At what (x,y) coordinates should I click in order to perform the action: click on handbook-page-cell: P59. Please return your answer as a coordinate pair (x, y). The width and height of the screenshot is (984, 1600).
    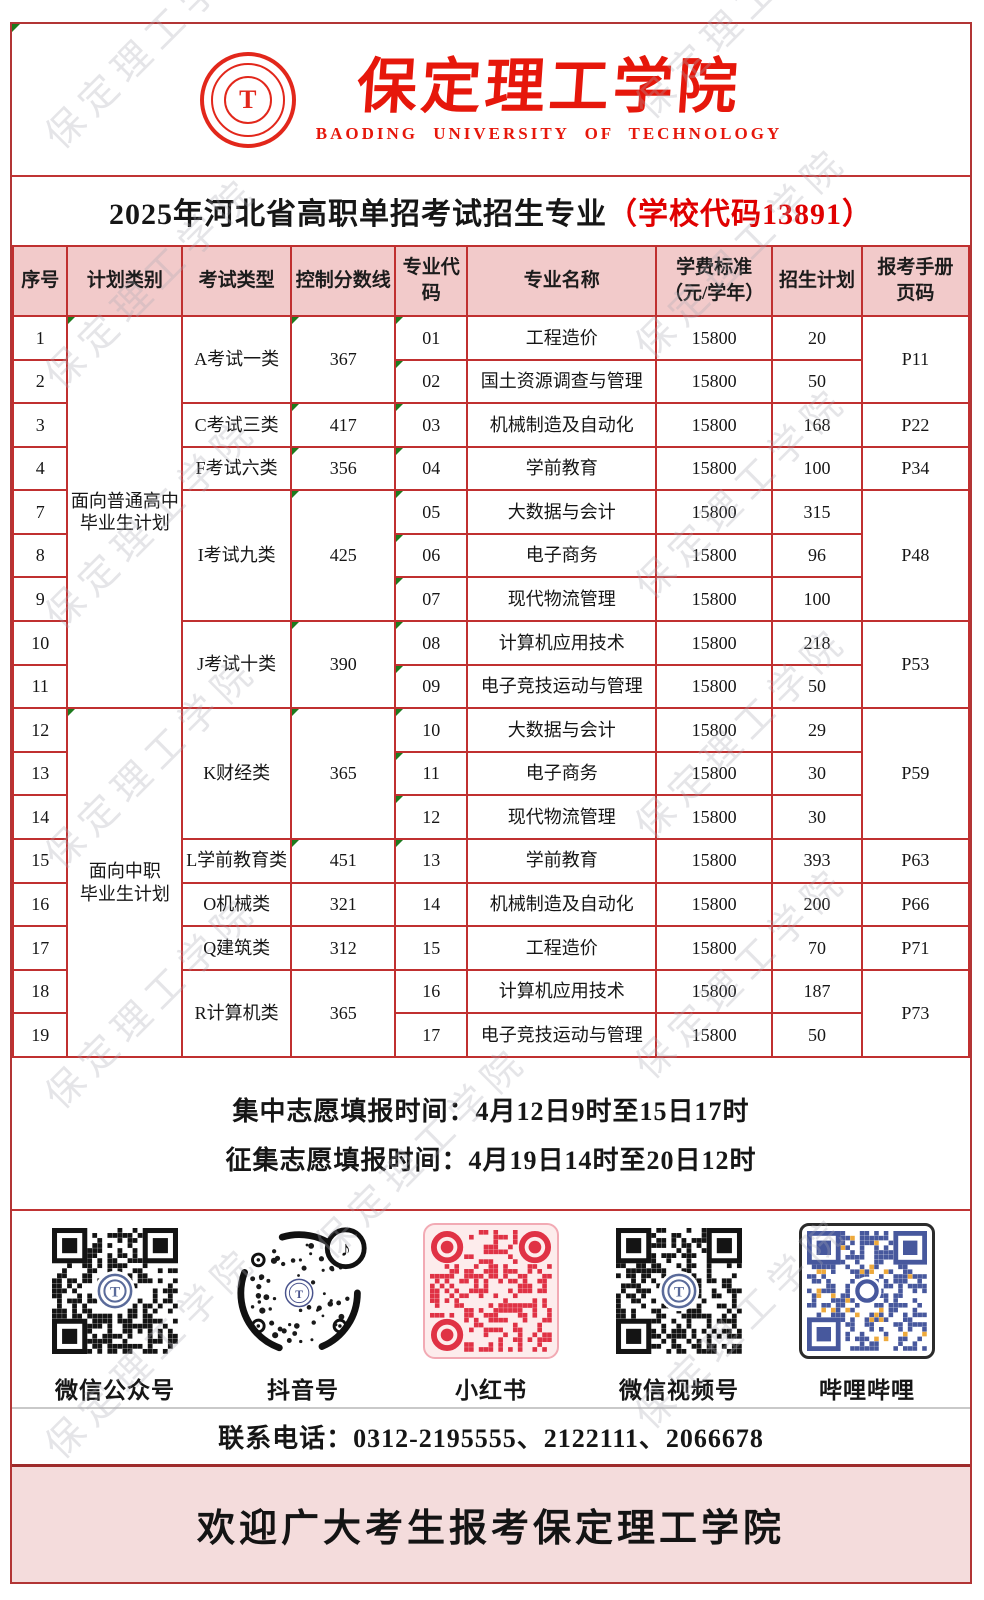
    Looking at the image, I should click on (915, 773).